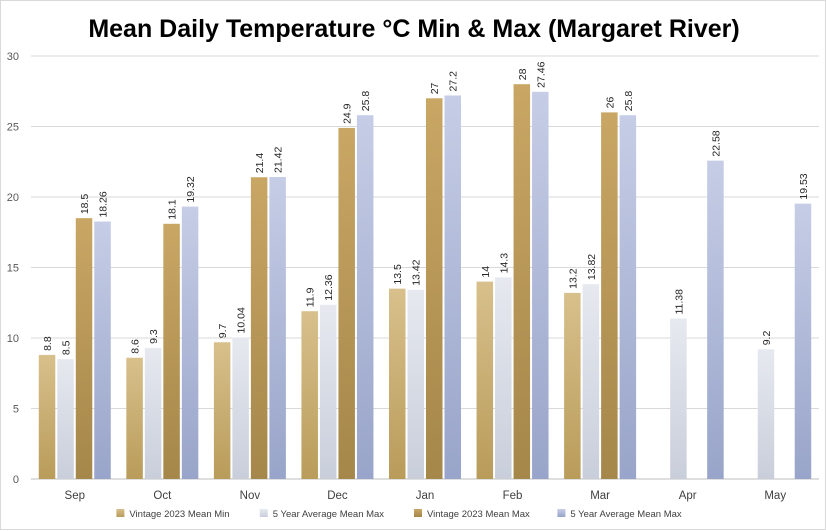 Image resolution: width=826 pixels, height=531 pixels. I want to click on legend-item-1: Vintage 2023 Mean Min, so click(173, 514).